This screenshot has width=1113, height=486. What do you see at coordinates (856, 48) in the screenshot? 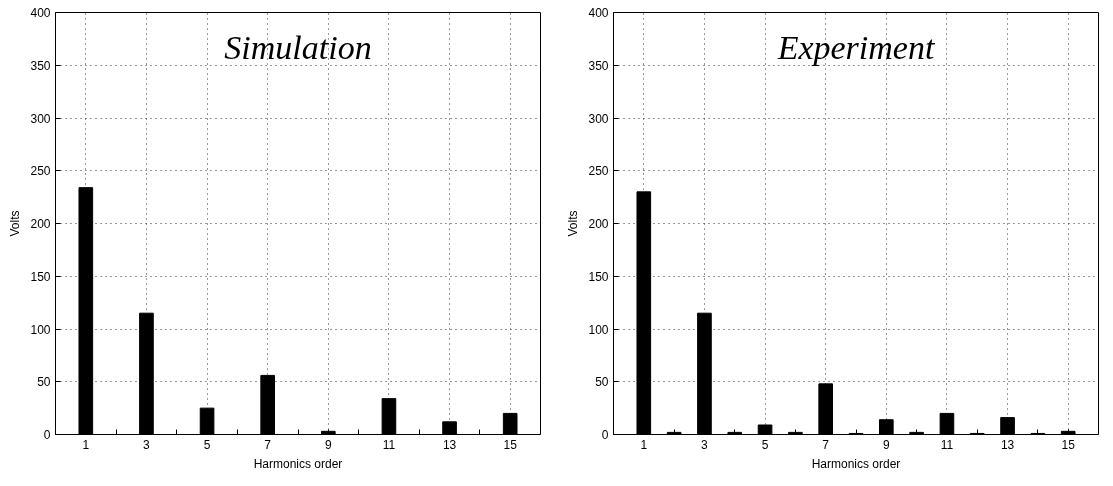
I see `text: Experiment` at bounding box center [856, 48].